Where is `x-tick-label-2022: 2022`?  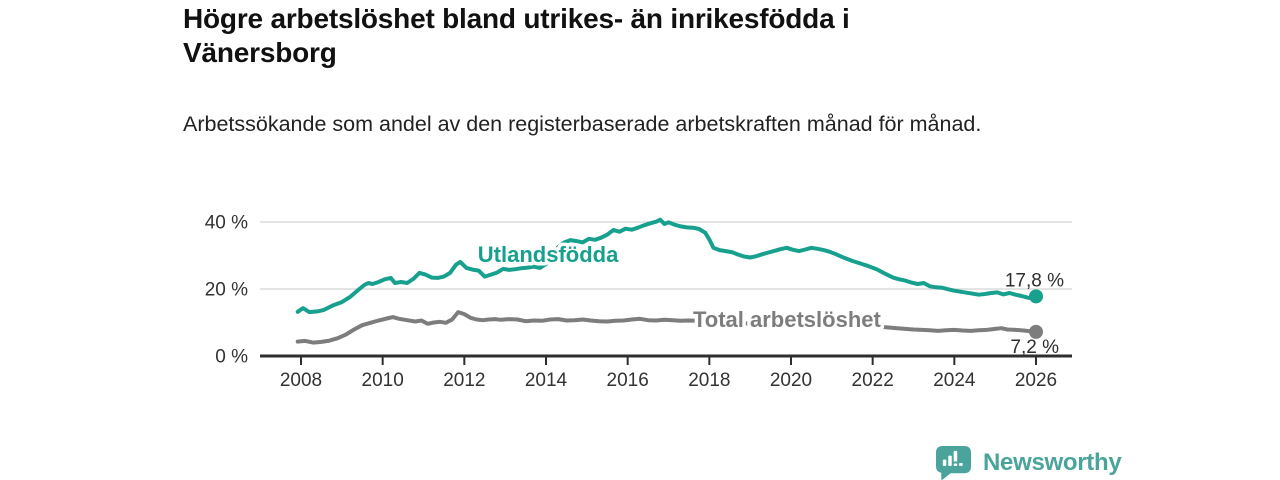 x-tick-label-2022: 2022 is located at coordinates (873, 380).